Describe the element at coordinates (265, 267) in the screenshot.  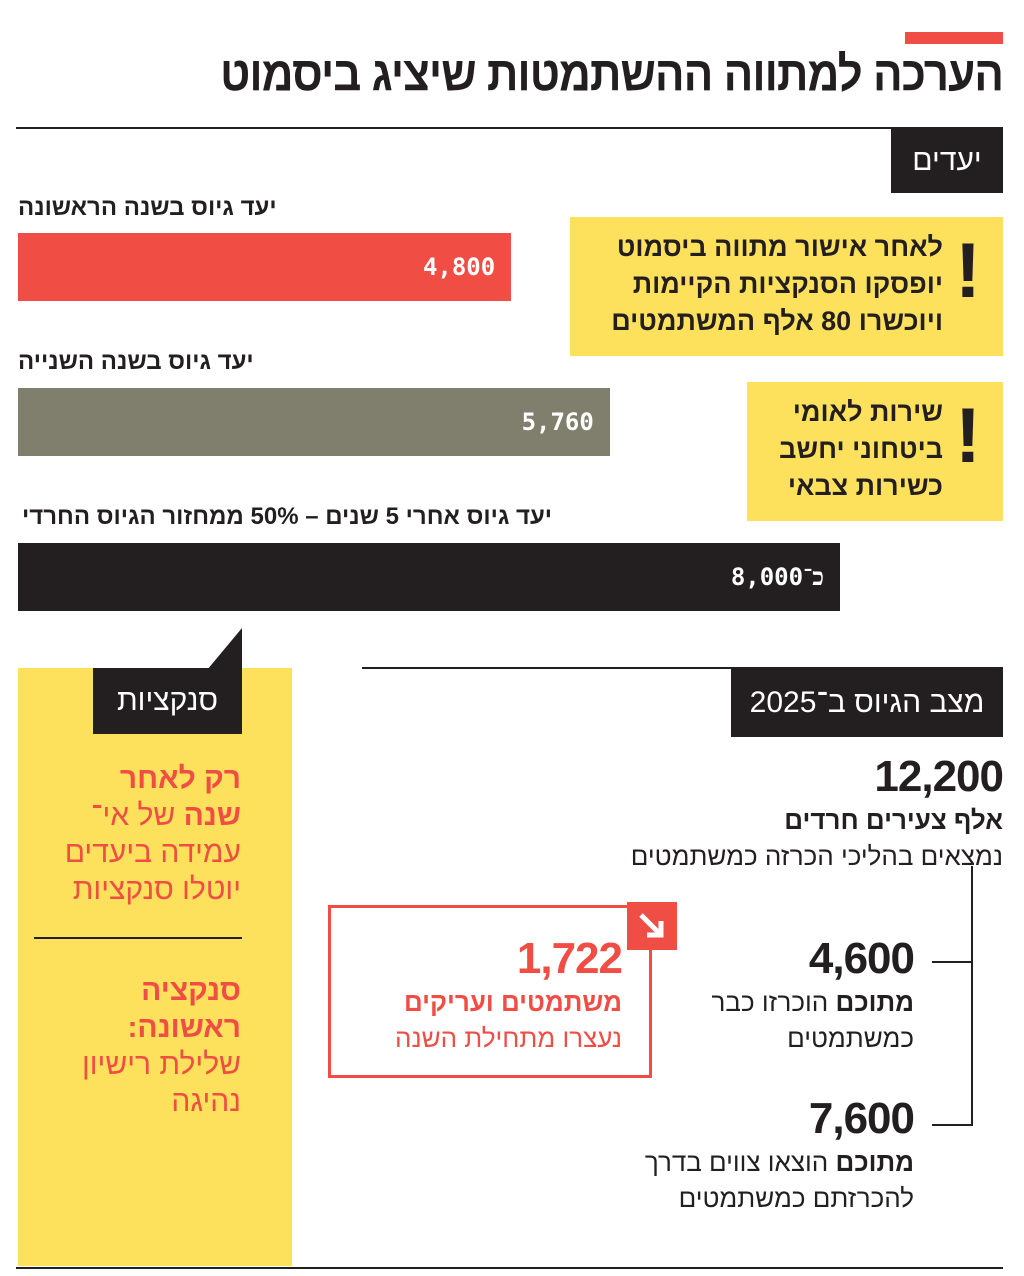
I see `bar-year-1: 4,800` at that location.